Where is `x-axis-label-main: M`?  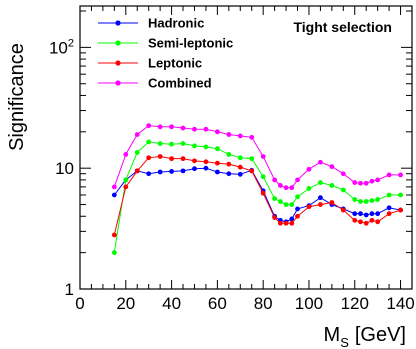 x-axis-label-main: M is located at coordinates (332, 335).